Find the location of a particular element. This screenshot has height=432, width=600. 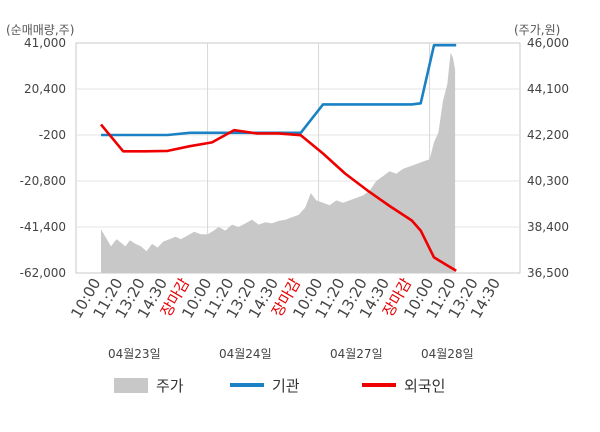

legend-label: 기관 is located at coordinates (286, 386).